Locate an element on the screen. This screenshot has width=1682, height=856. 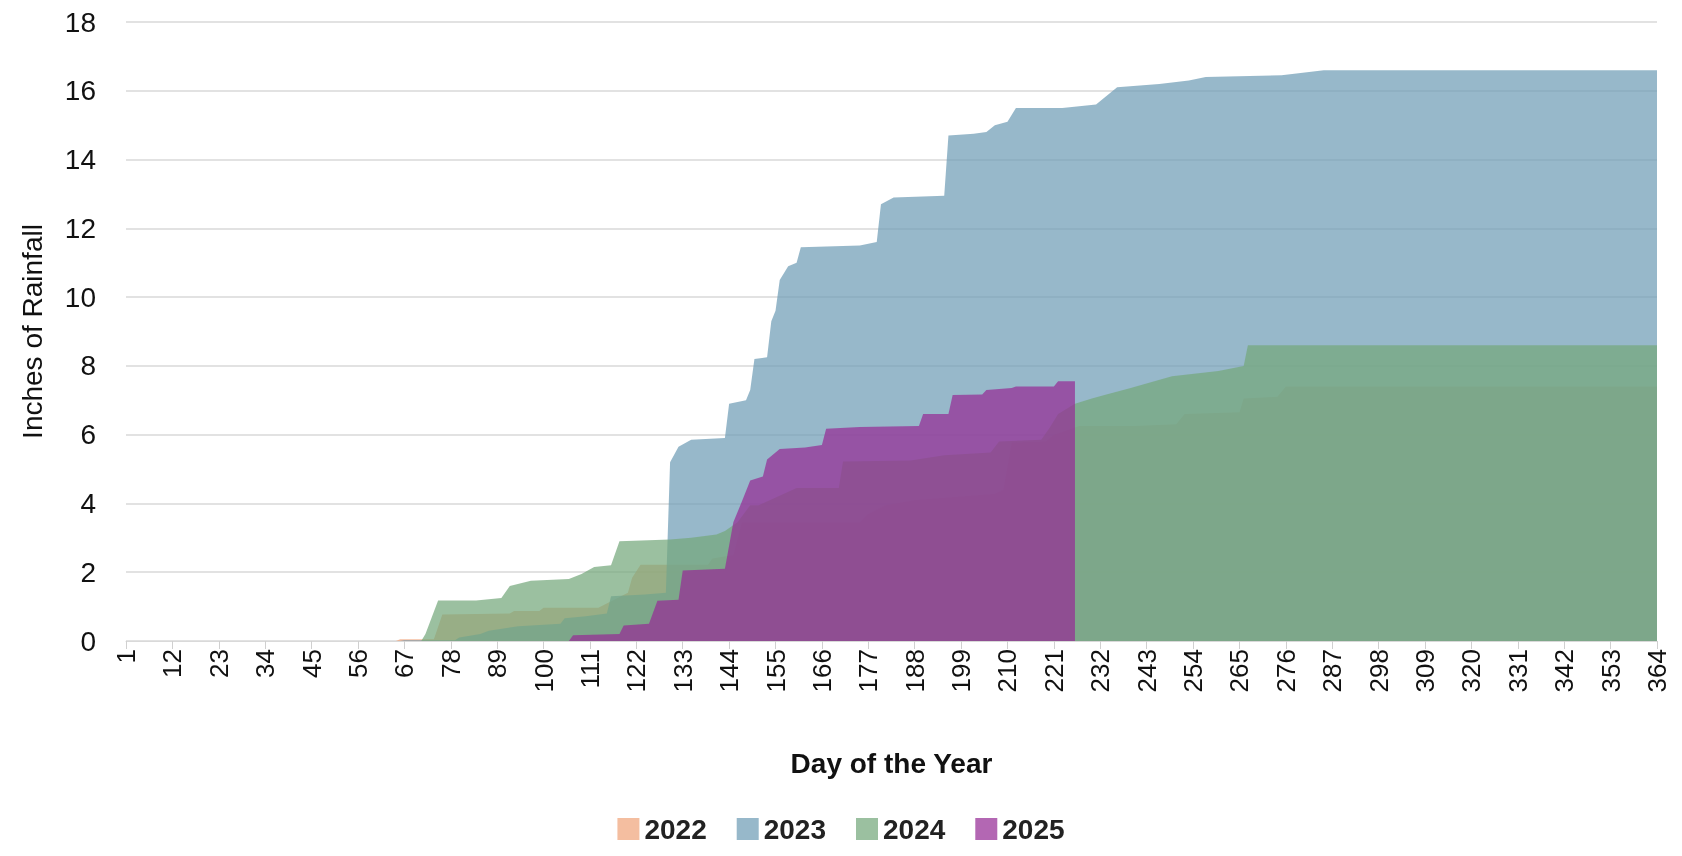
y-tick-label: 14 is located at coordinates (80, 160).